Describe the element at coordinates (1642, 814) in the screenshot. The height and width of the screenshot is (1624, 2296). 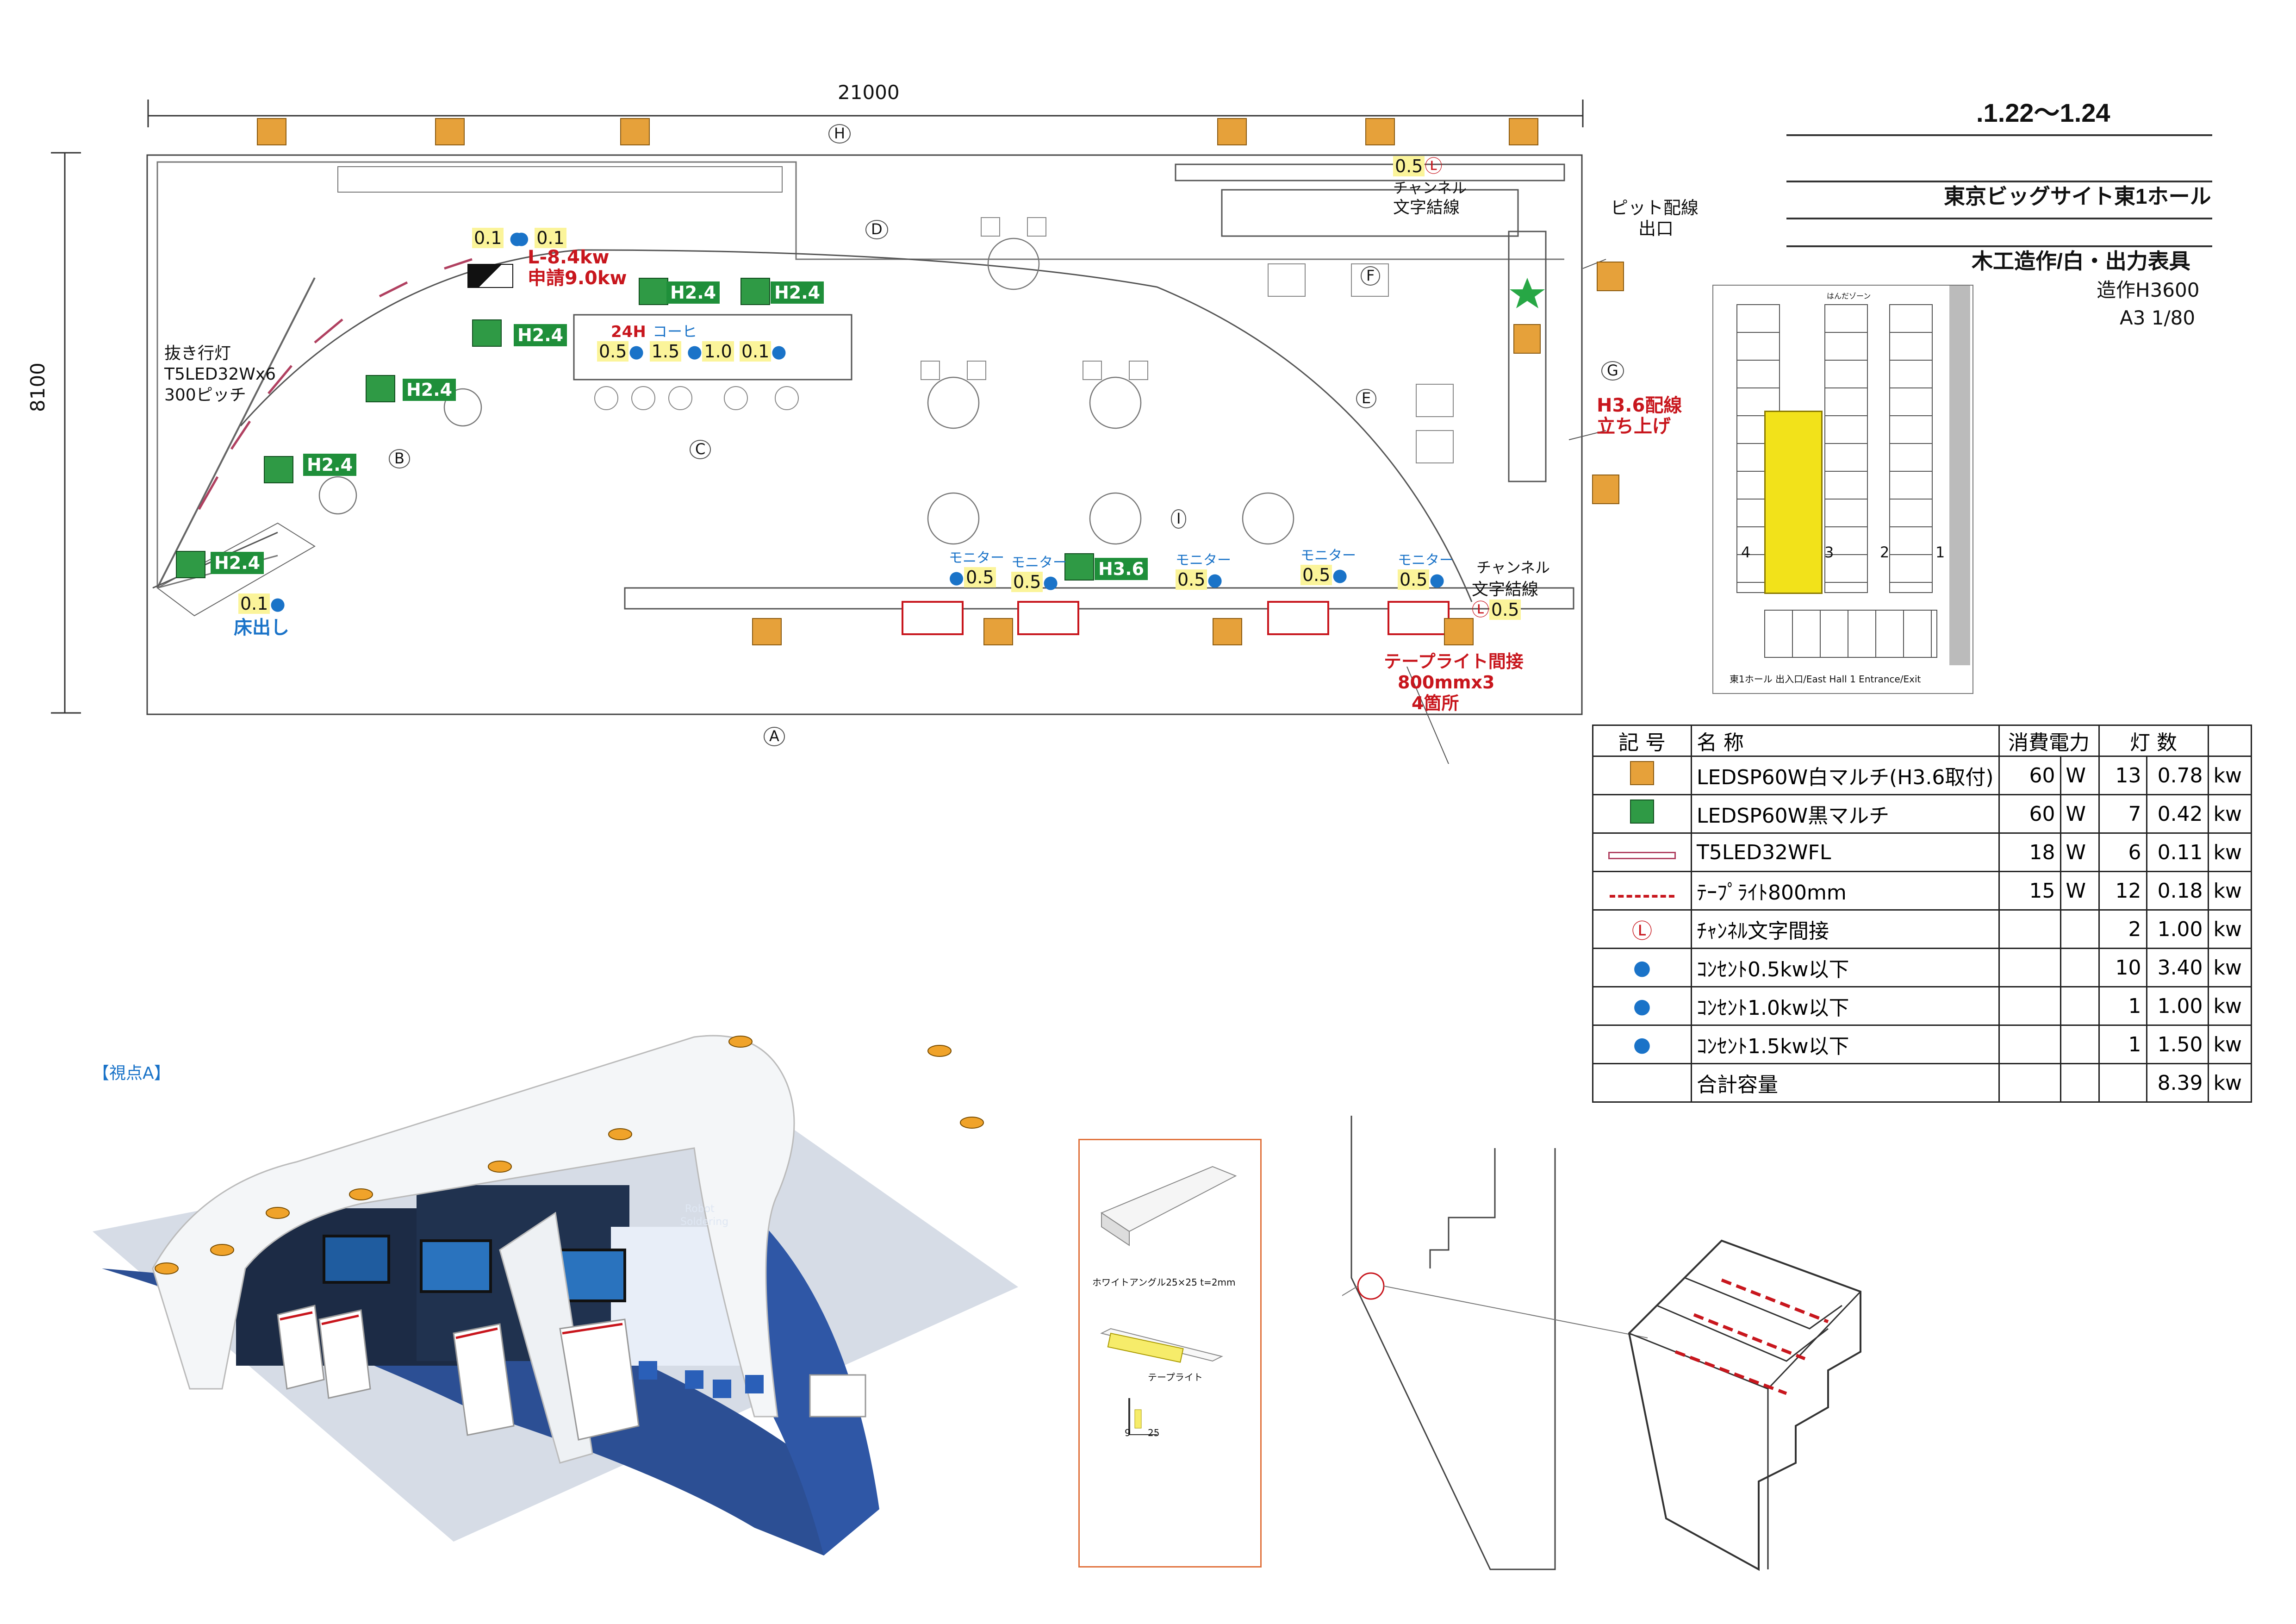
I see `spot-black-symbol-icon` at that location.